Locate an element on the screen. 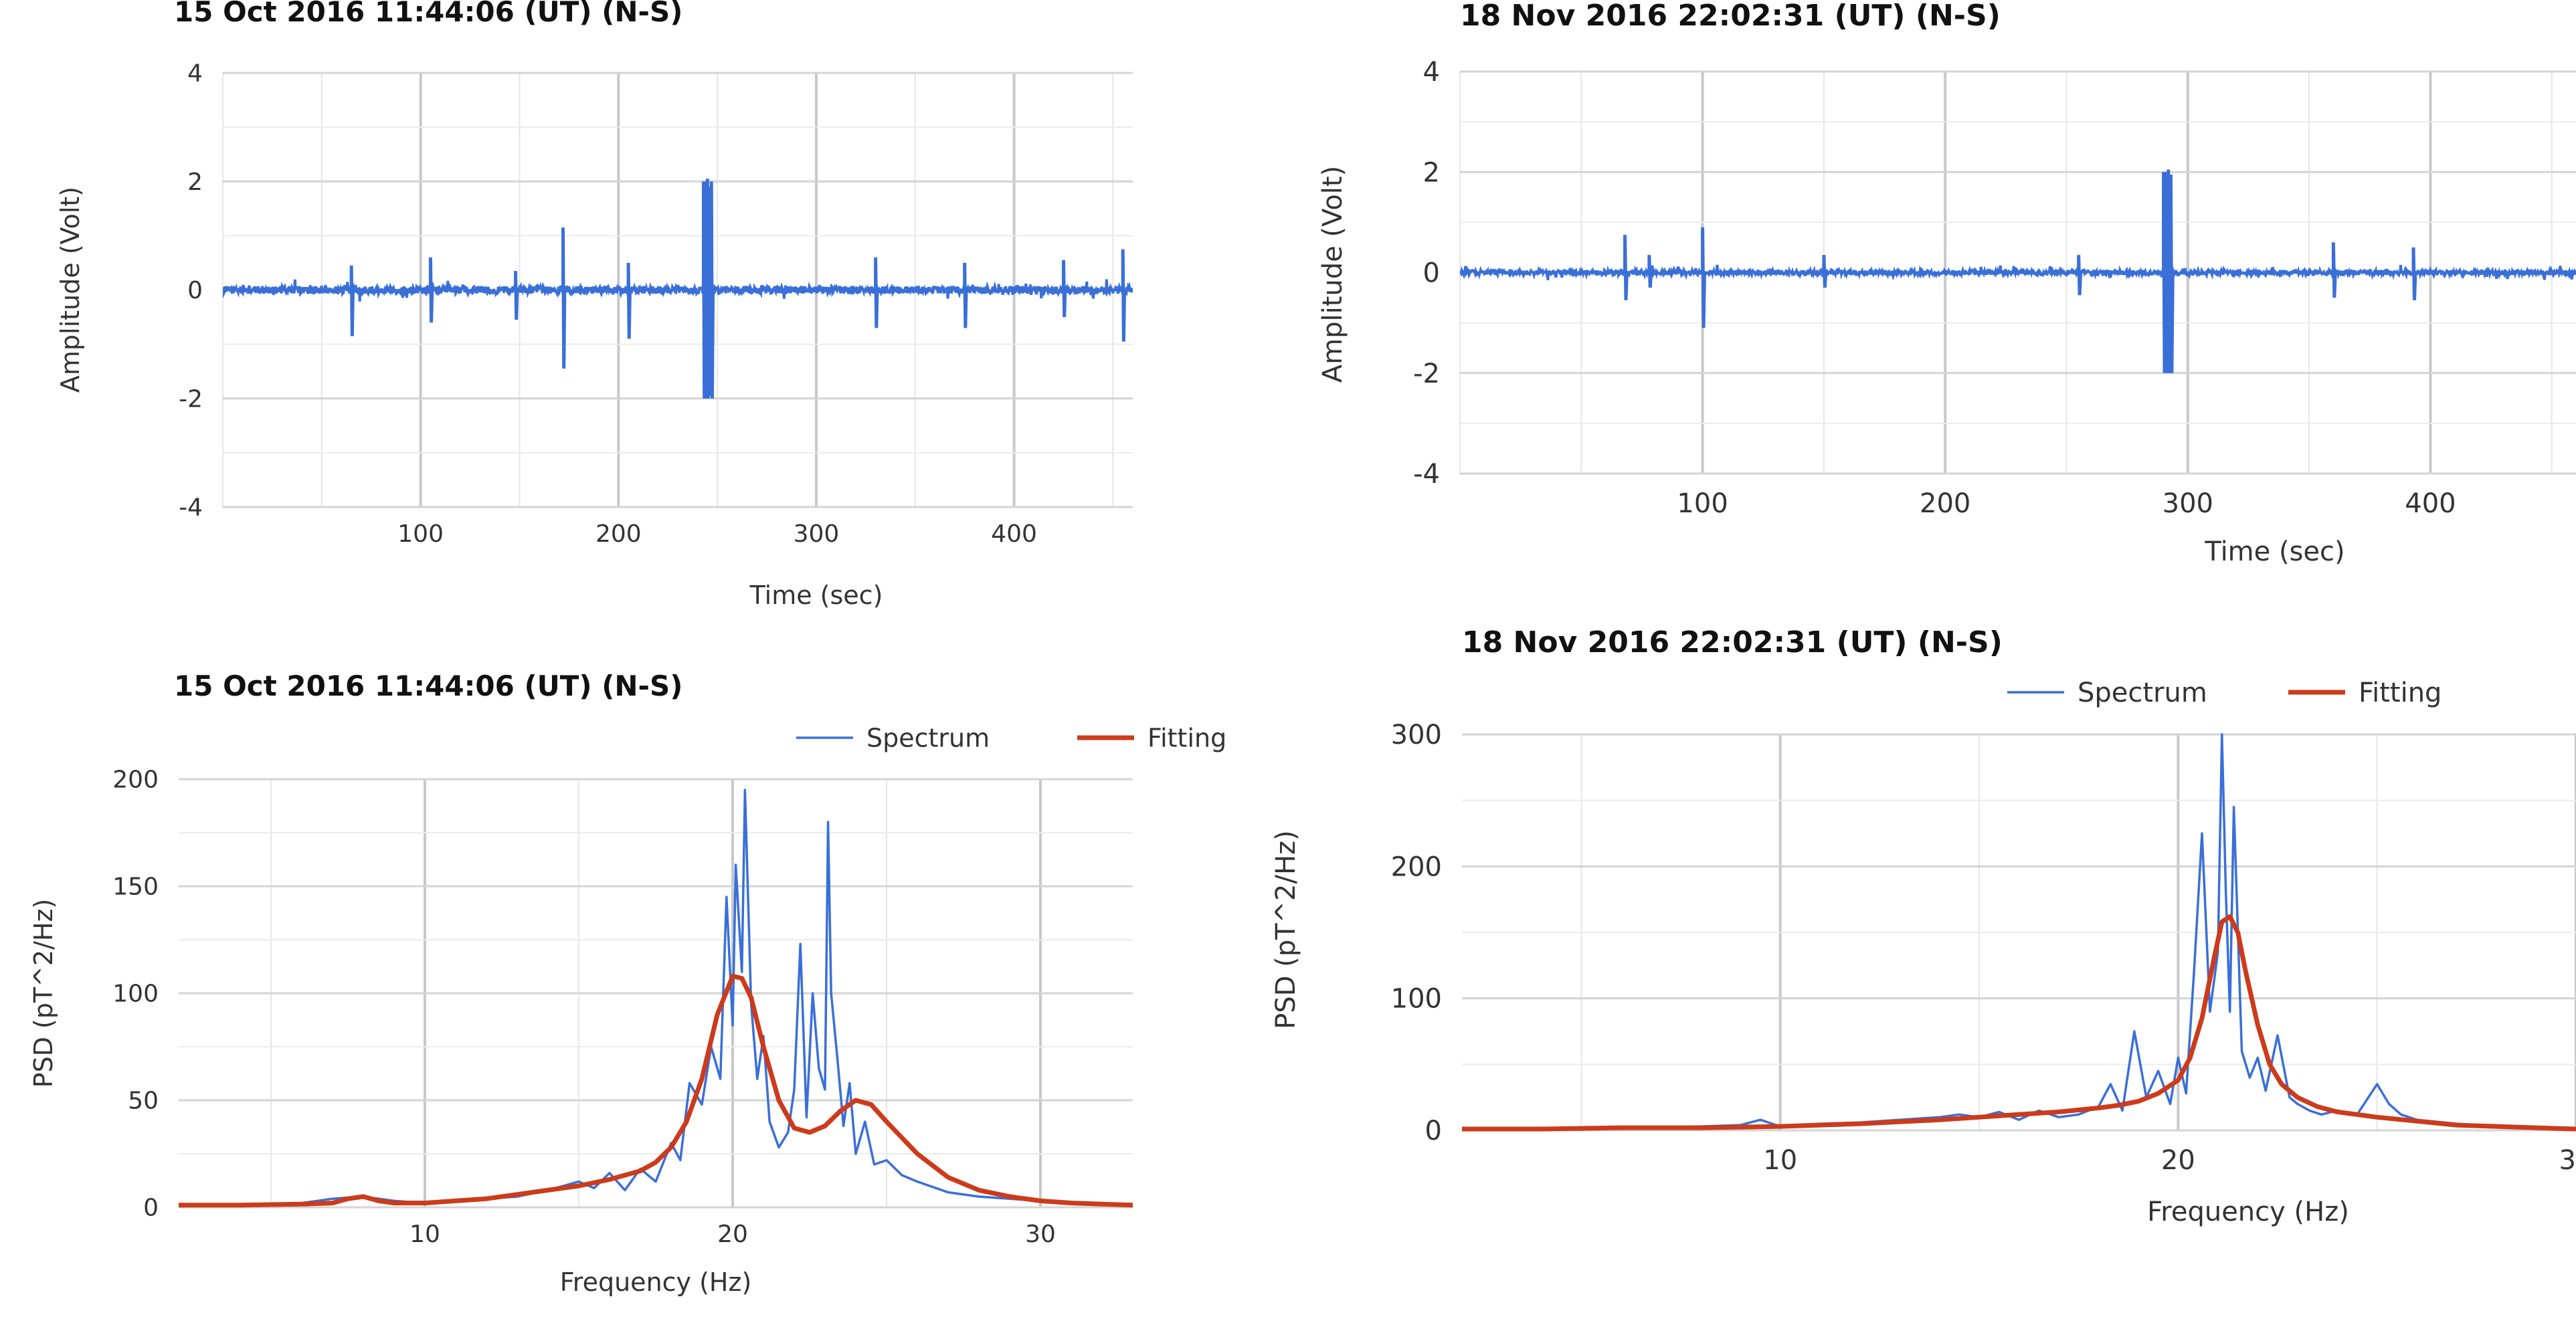 The height and width of the screenshot is (1323, 2576). series-spectrum-line is located at coordinates (656, 998).